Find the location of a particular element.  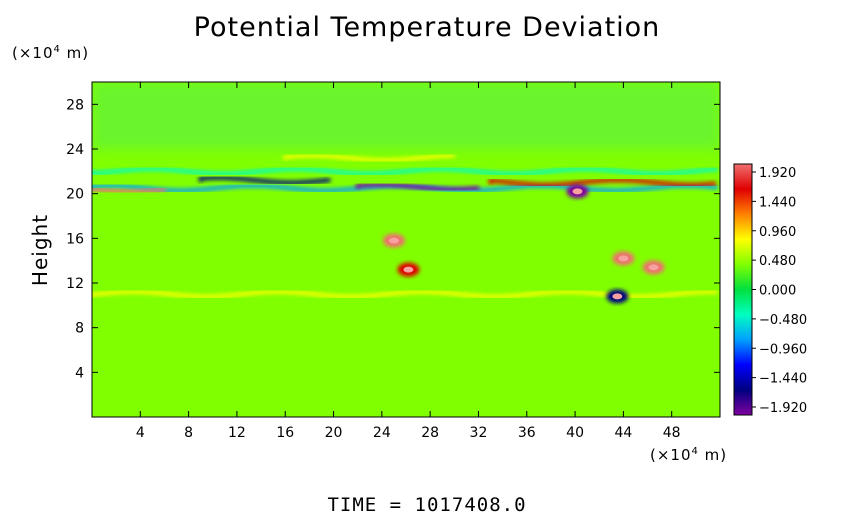

time-label: TIME = 1017408.0 is located at coordinates (427, 505).